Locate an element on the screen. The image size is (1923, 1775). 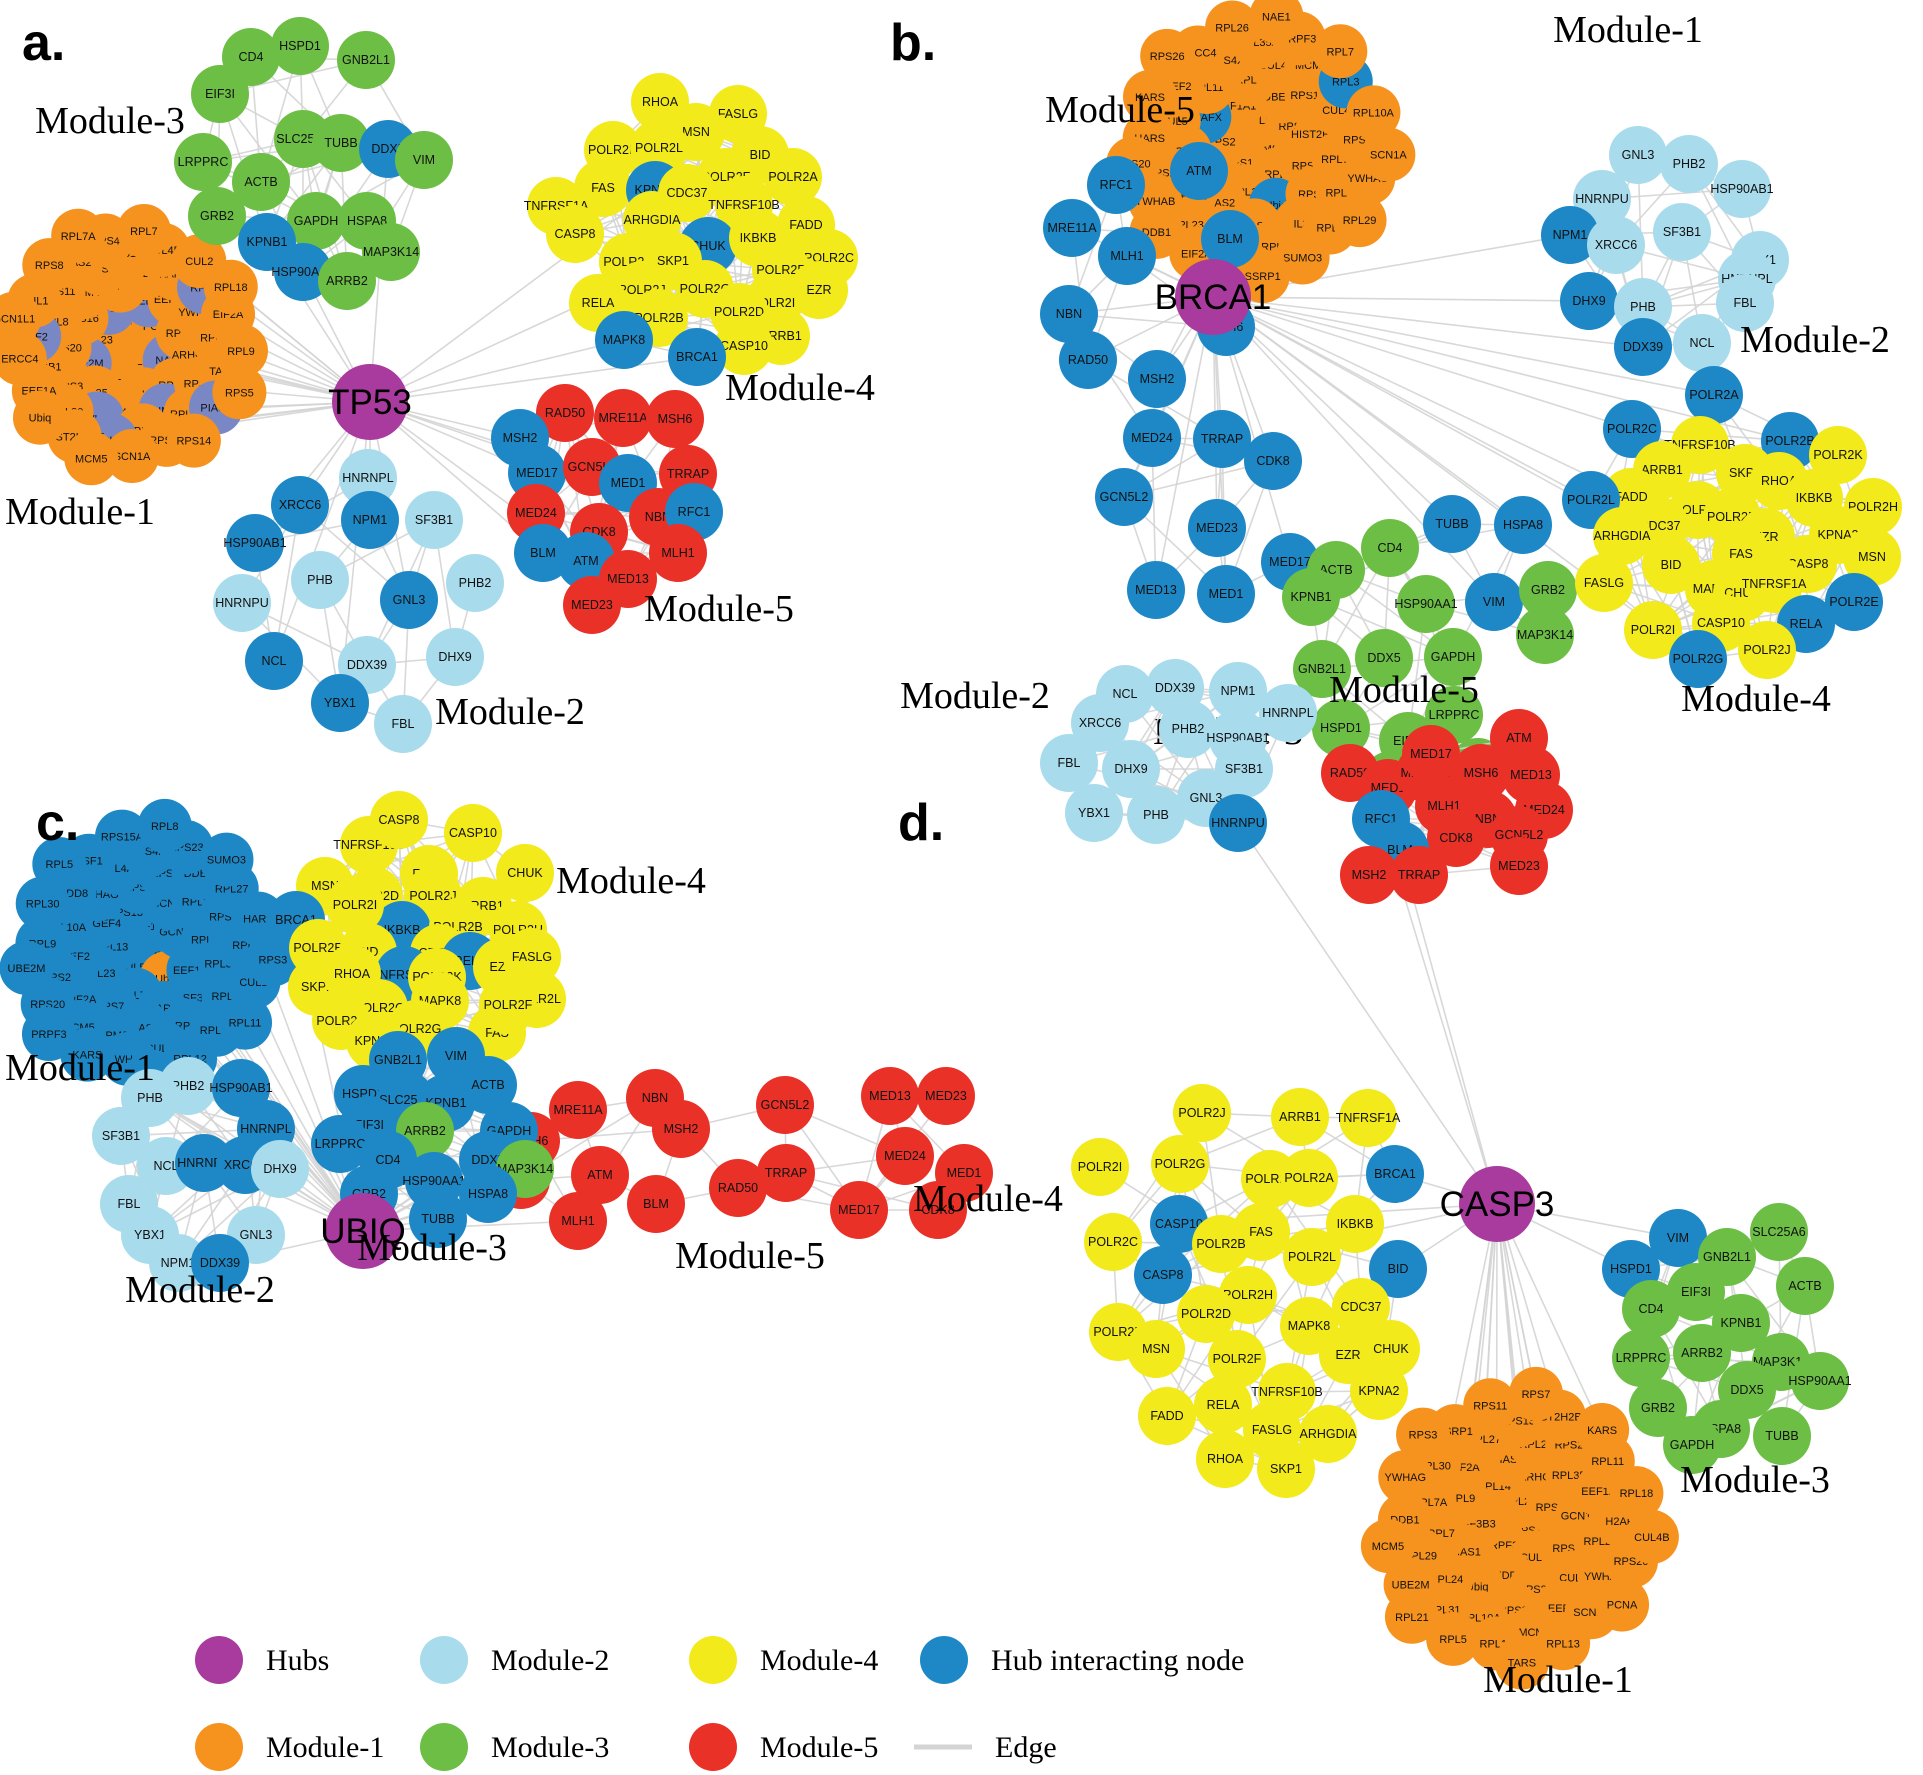
node-label: RPL9 is located at coordinates (241, 352).